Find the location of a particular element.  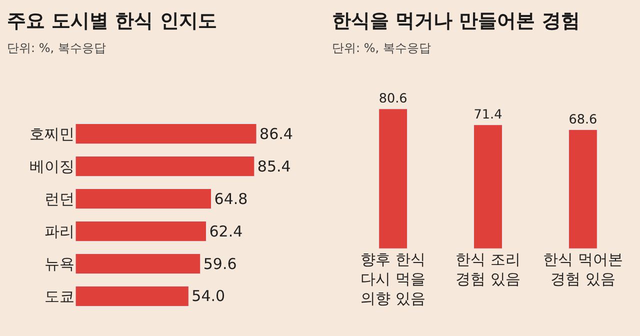

x-tick-label: 한식 먹어본 경험 있음 is located at coordinates (583, 269).